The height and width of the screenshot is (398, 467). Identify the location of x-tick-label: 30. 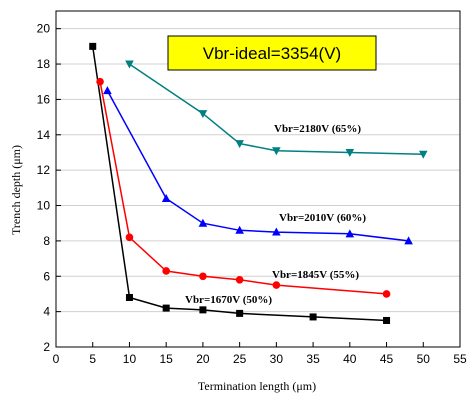
(277, 359).